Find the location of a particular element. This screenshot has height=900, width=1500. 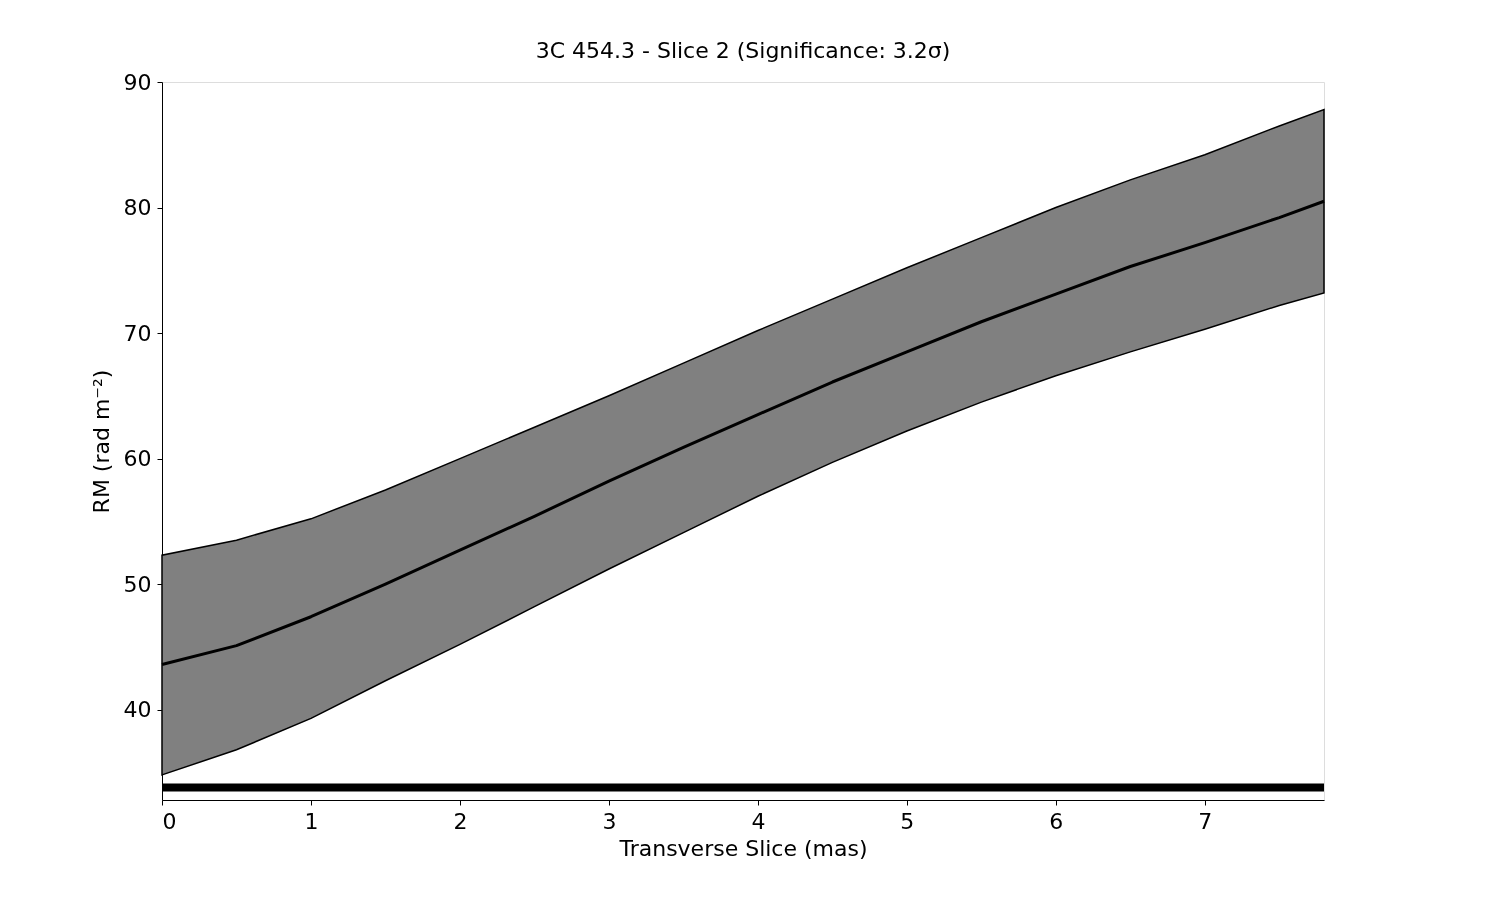

y-tick-label: 70 is located at coordinates (137, 333).